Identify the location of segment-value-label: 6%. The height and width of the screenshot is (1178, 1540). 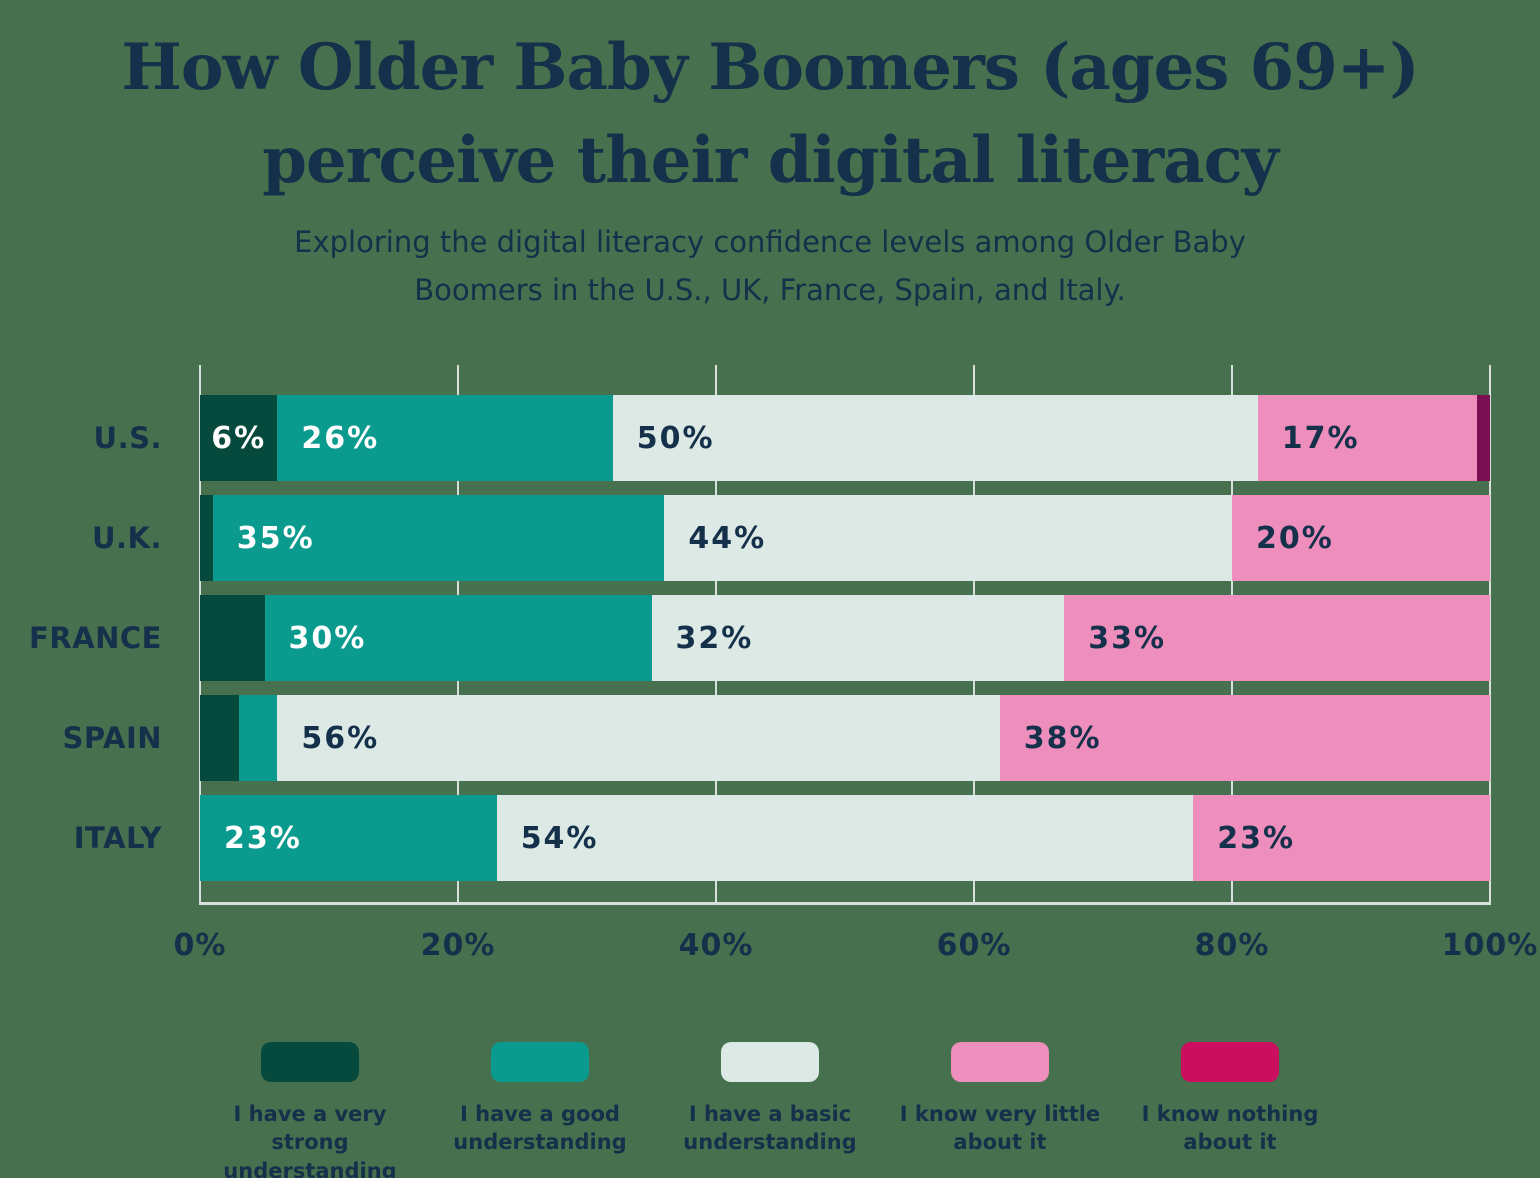
(239, 438).